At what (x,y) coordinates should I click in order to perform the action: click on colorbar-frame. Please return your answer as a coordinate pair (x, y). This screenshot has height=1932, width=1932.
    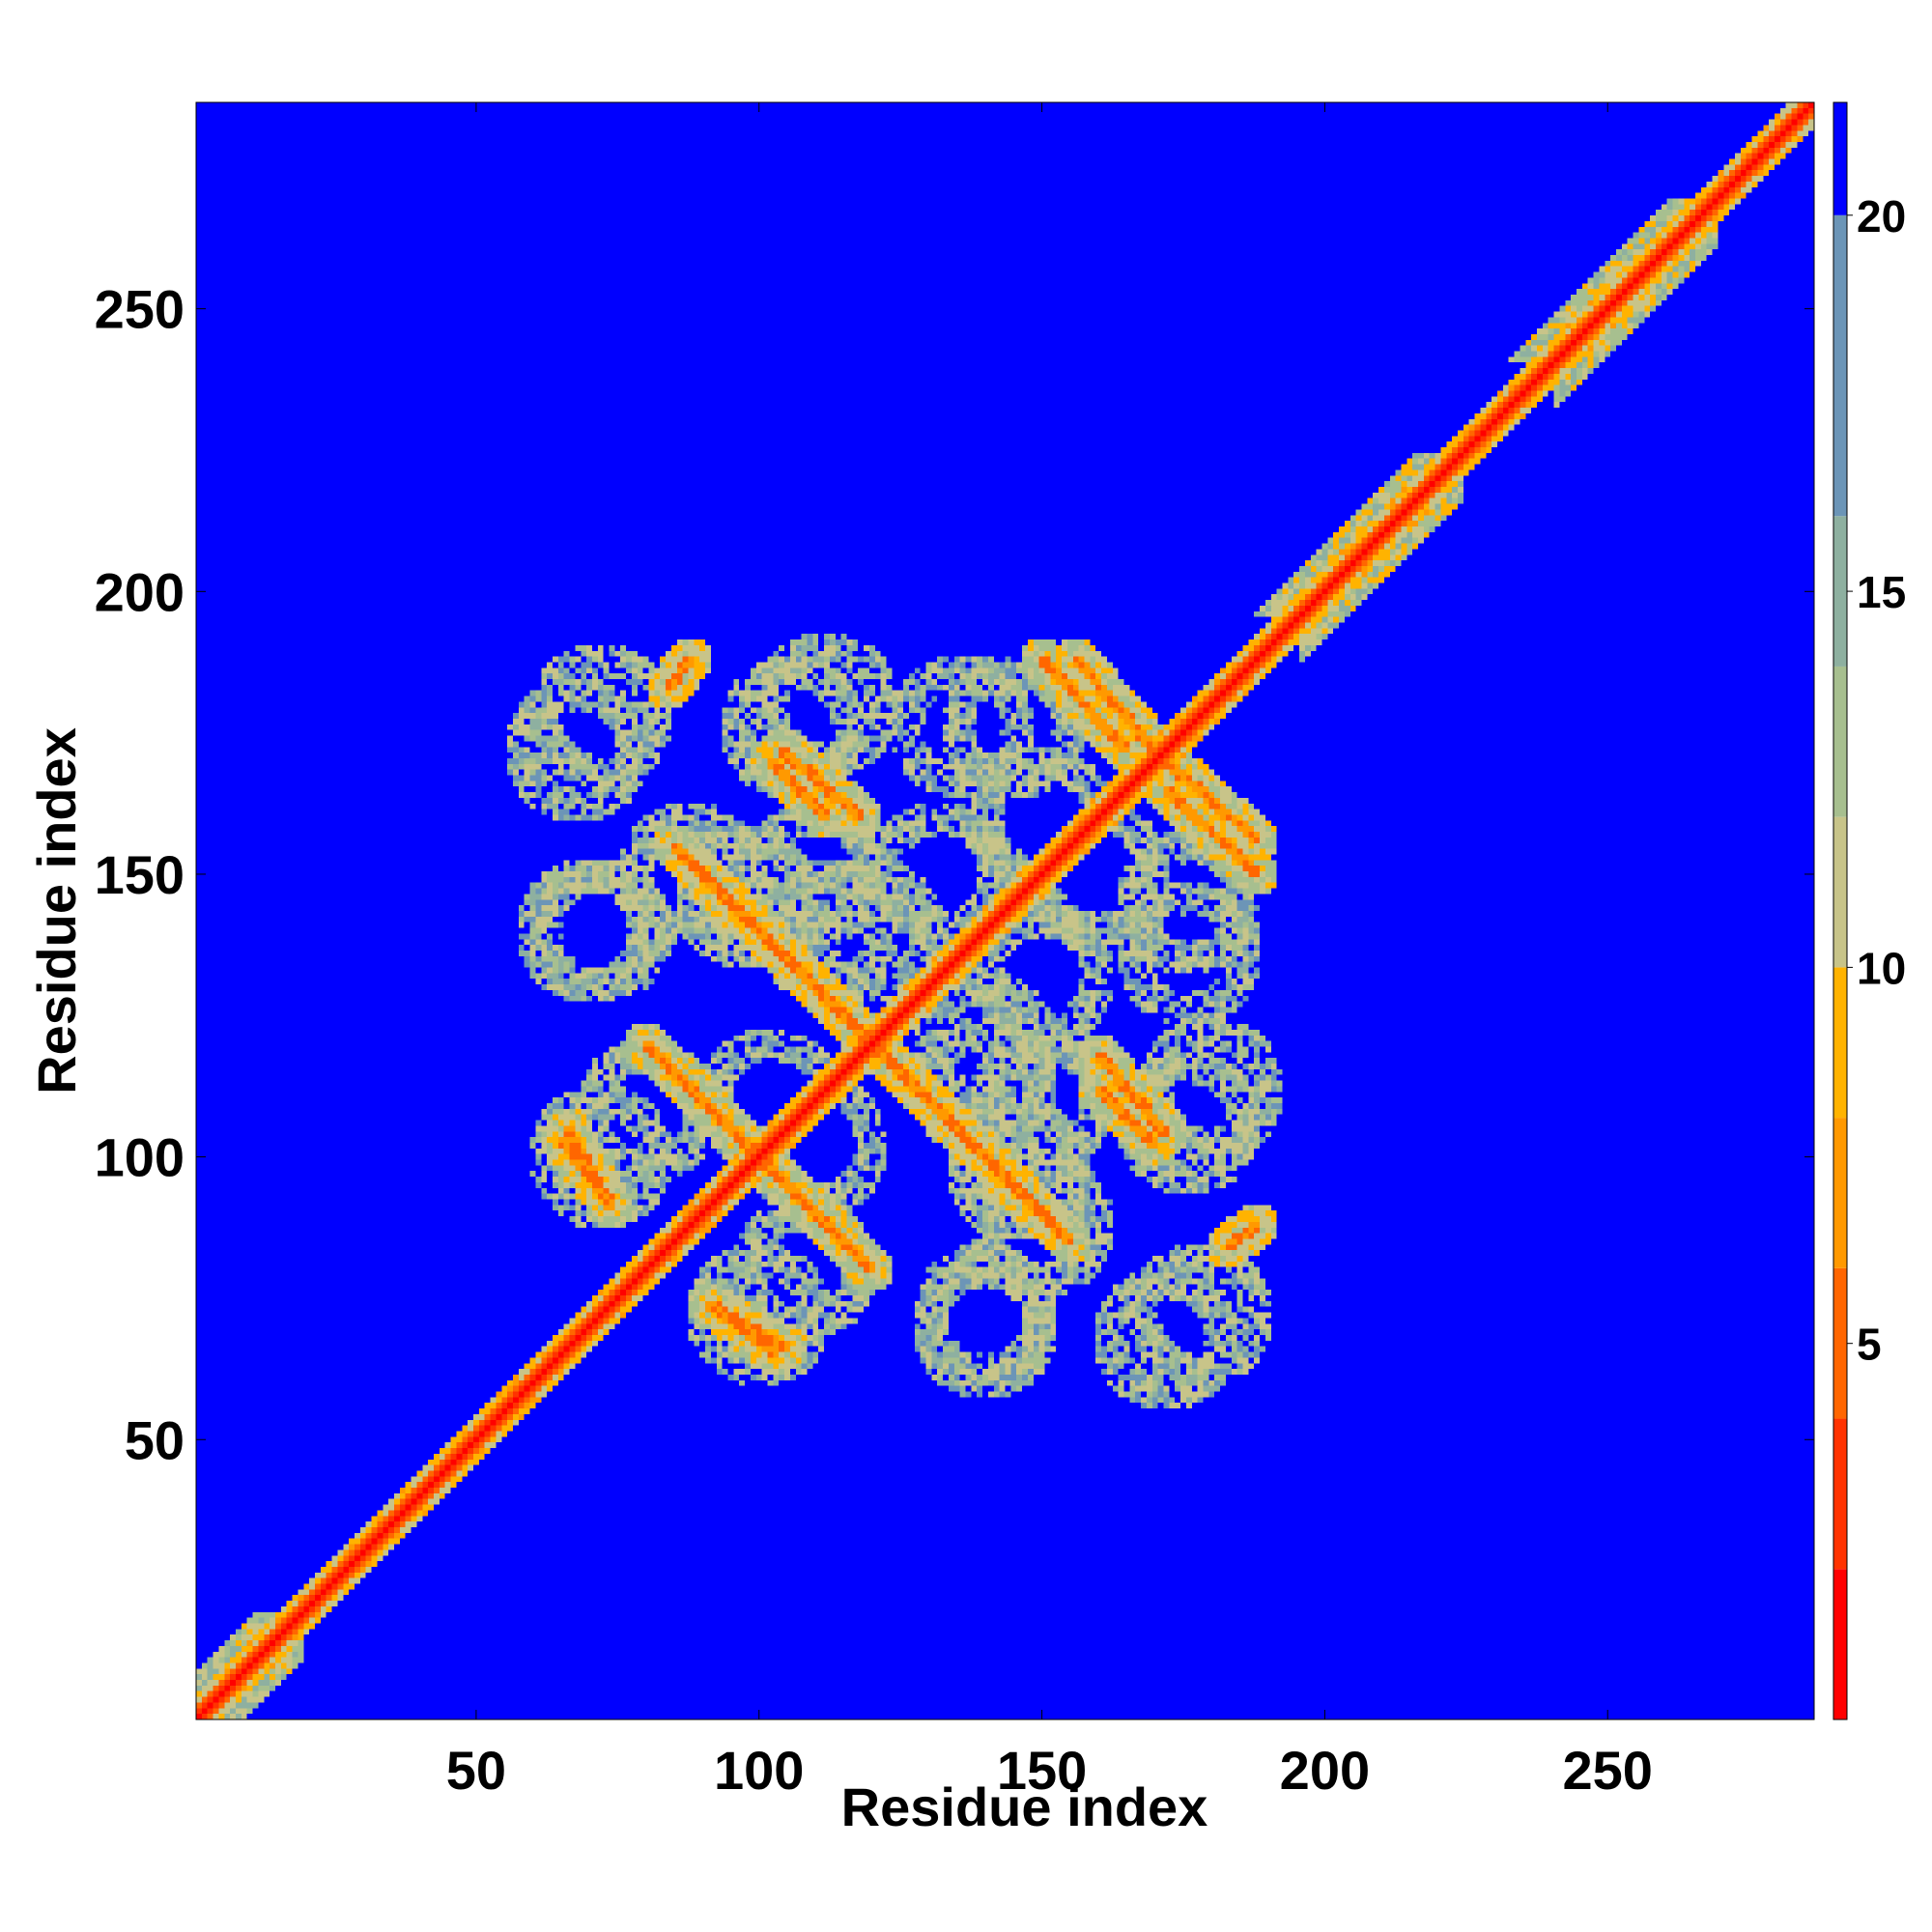
    Looking at the image, I should click on (1840, 910).